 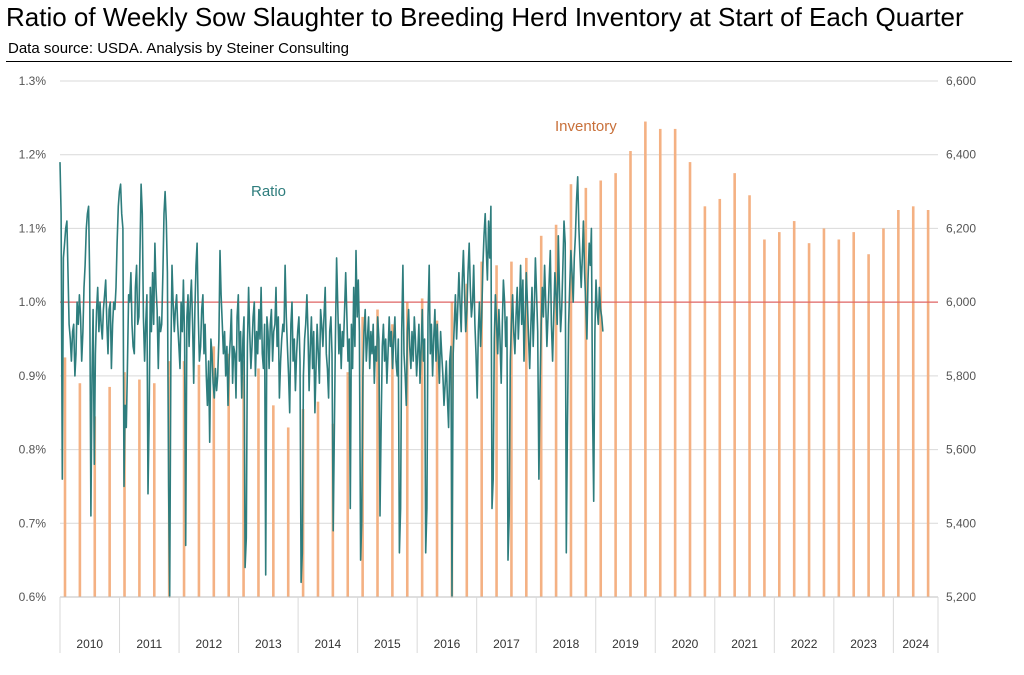 I want to click on left-axis-tick-label: 1.2%, so click(x=33, y=155).